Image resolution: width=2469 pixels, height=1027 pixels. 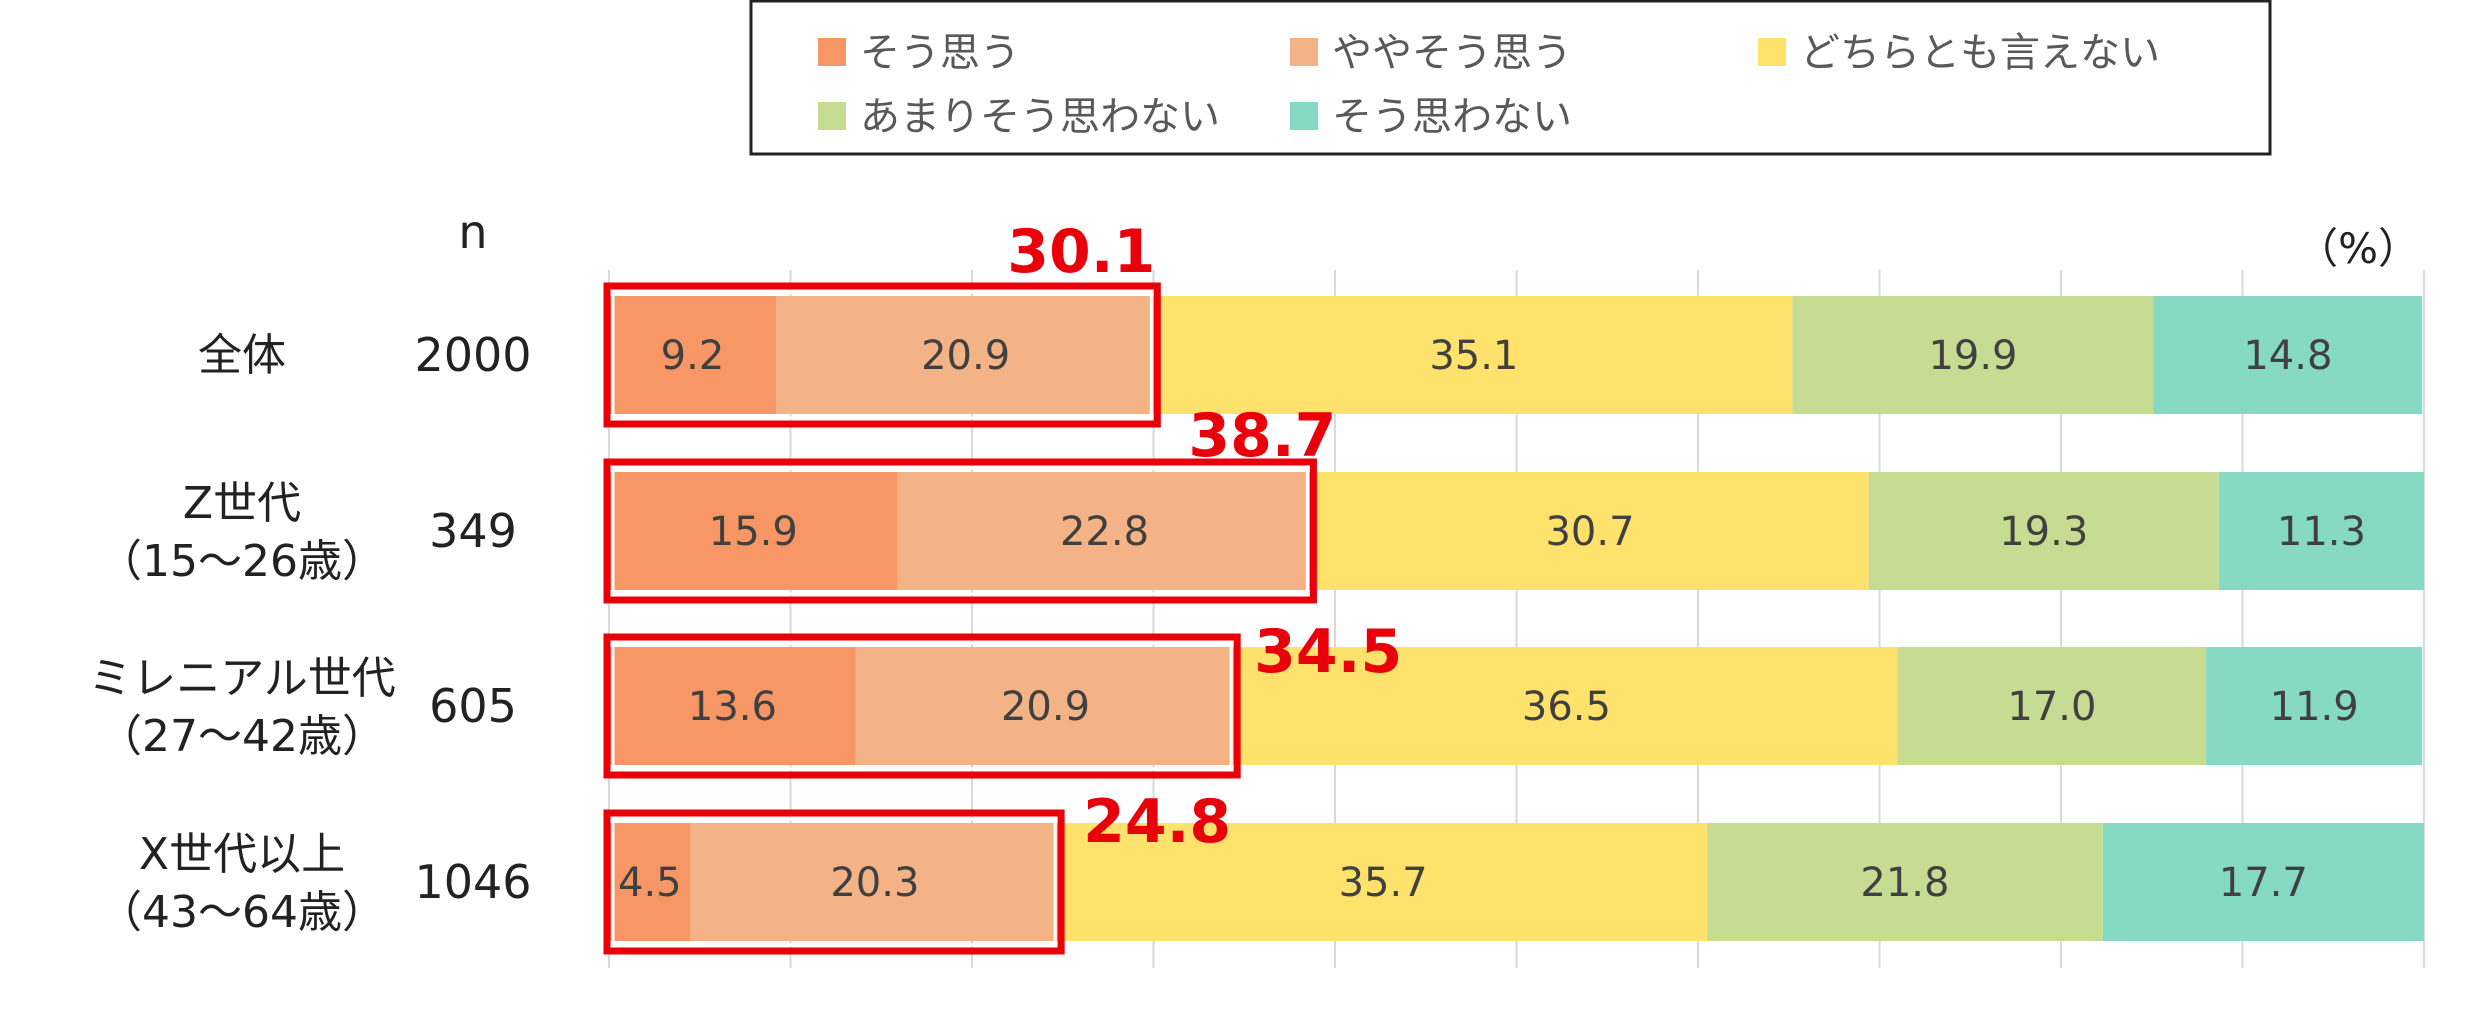 What do you see at coordinates (242, 503) in the screenshot?
I see `category-label: Z世代` at bounding box center [242, 503].